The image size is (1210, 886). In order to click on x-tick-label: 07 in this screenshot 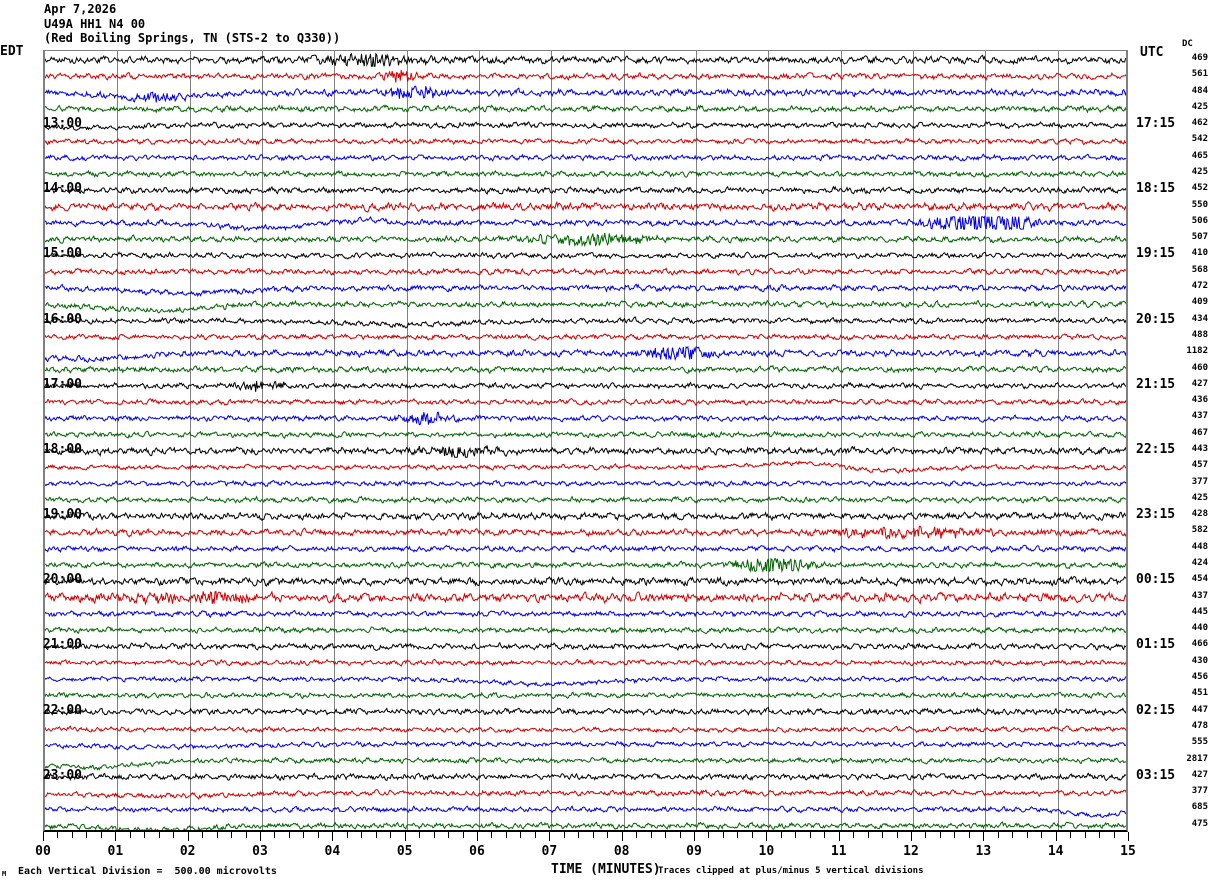, I will do `click(549, 851)`.